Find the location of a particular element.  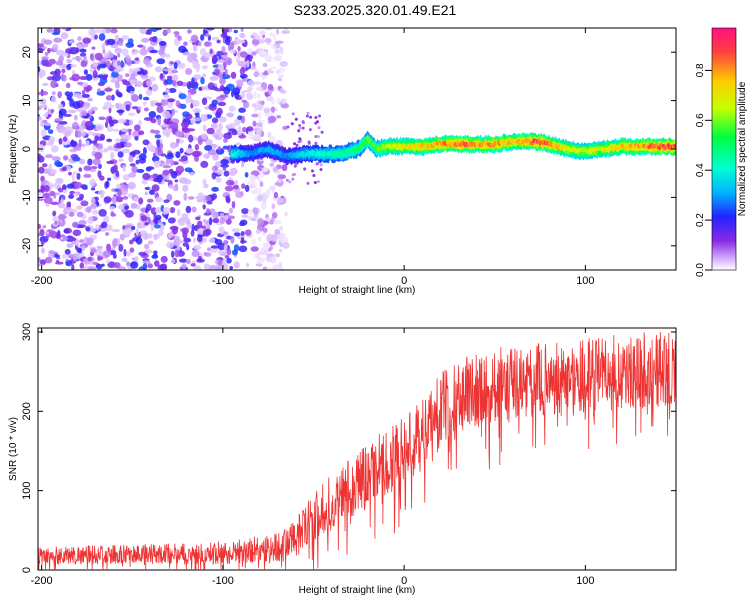

snr-y-label: SNR (10 * v/v) is located at coordinates (13, 449).